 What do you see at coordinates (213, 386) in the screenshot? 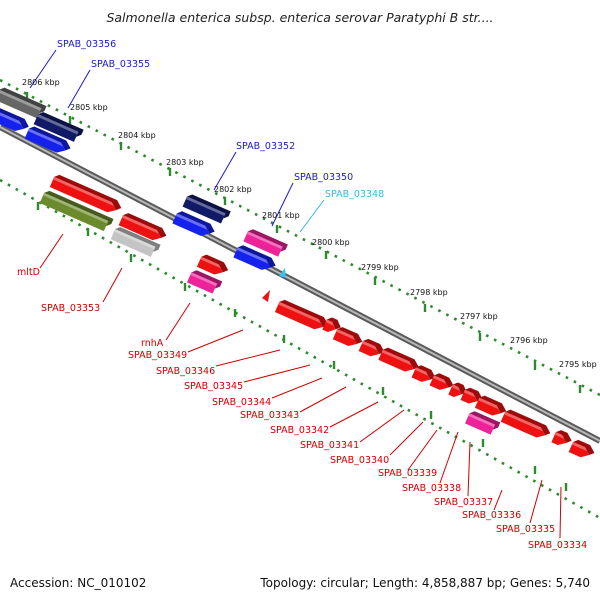
I see `red-gene-label: SPAB_03345` at bounding box center [213, 386].